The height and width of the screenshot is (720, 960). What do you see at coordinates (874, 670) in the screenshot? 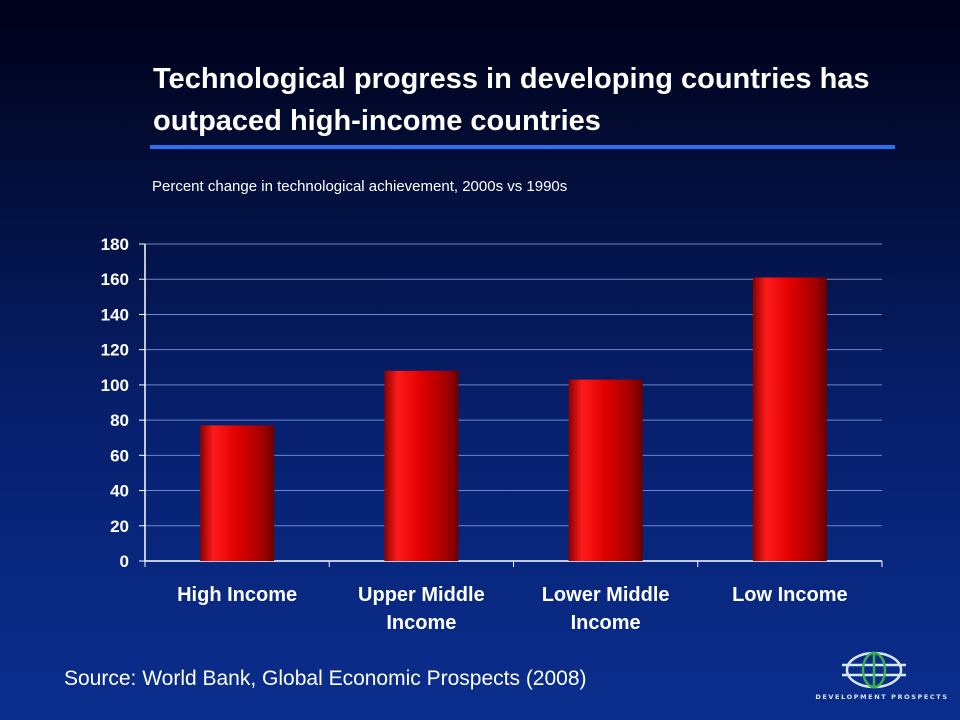
I see `globe-icon` at bounding box center [874, 670].